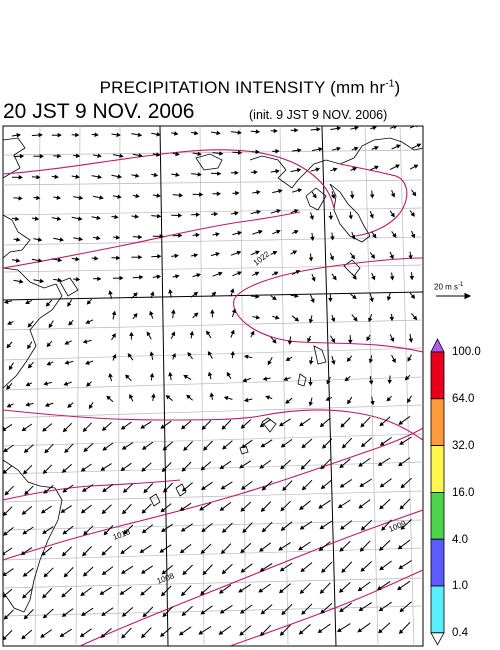  I want to click on wind-reference-label: 20 m s-1, so click(449, 287).